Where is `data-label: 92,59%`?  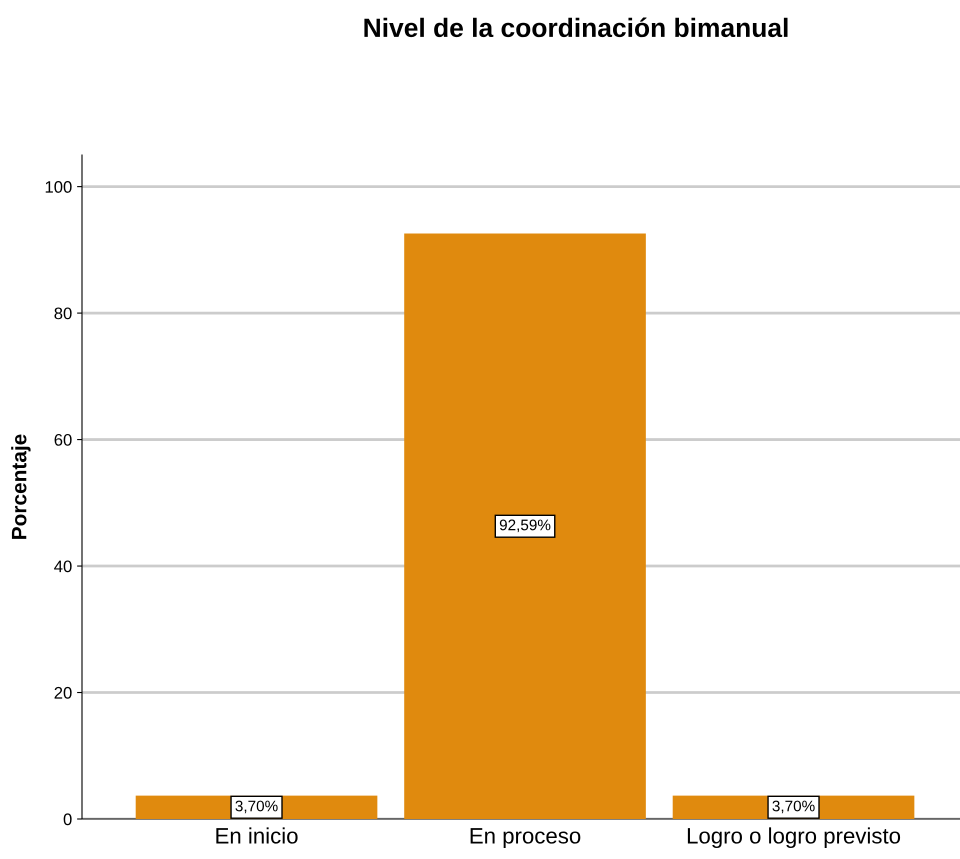 data-label: 92,59% is located at coordinates (525, 526).